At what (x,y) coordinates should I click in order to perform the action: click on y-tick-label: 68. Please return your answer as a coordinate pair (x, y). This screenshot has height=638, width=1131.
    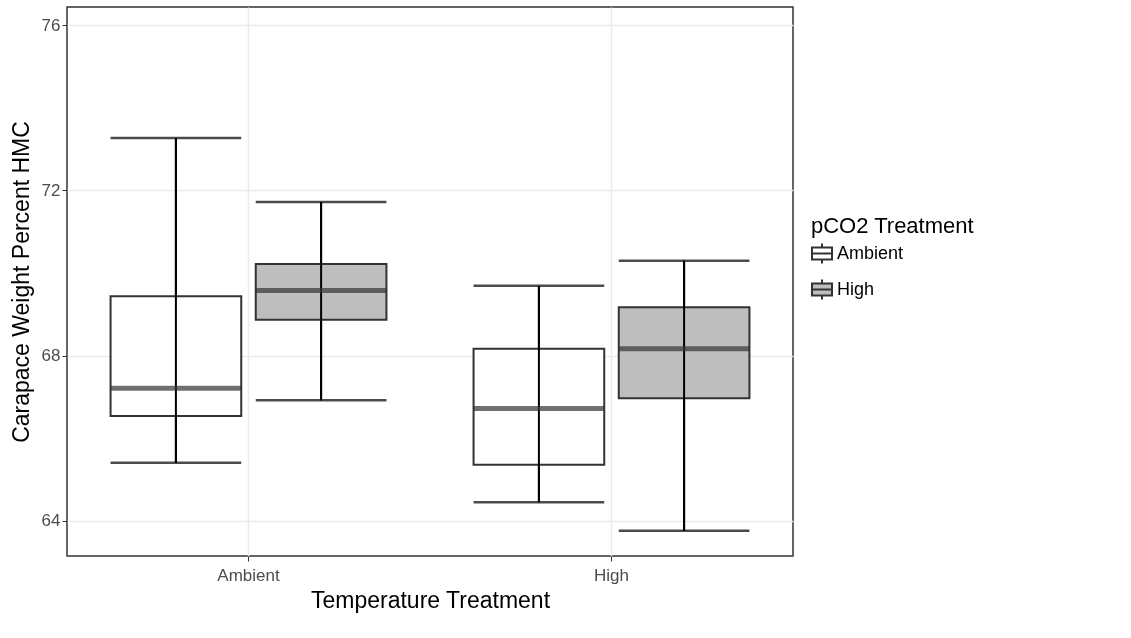
    Looking at the image, I should click on (51, 356).